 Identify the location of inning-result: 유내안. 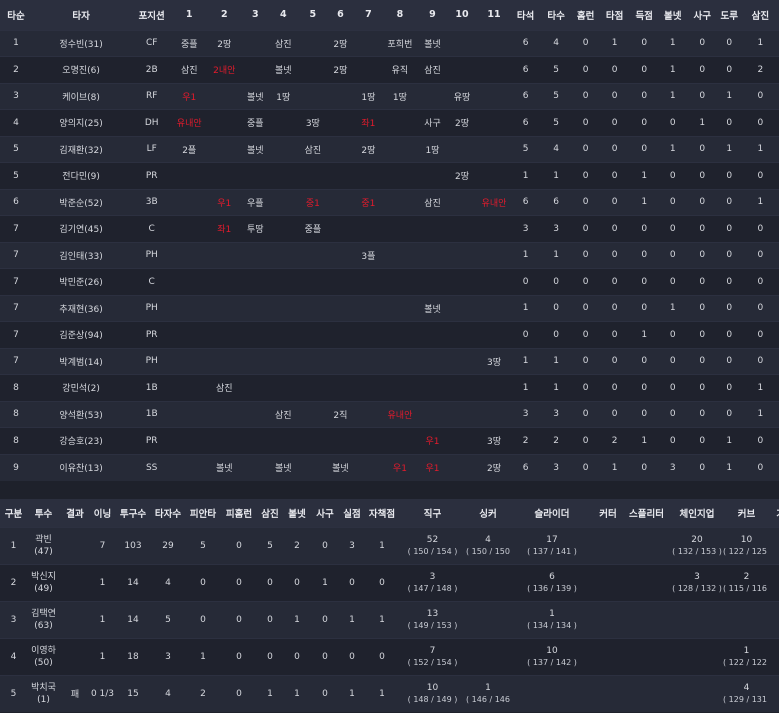
(189, 122).